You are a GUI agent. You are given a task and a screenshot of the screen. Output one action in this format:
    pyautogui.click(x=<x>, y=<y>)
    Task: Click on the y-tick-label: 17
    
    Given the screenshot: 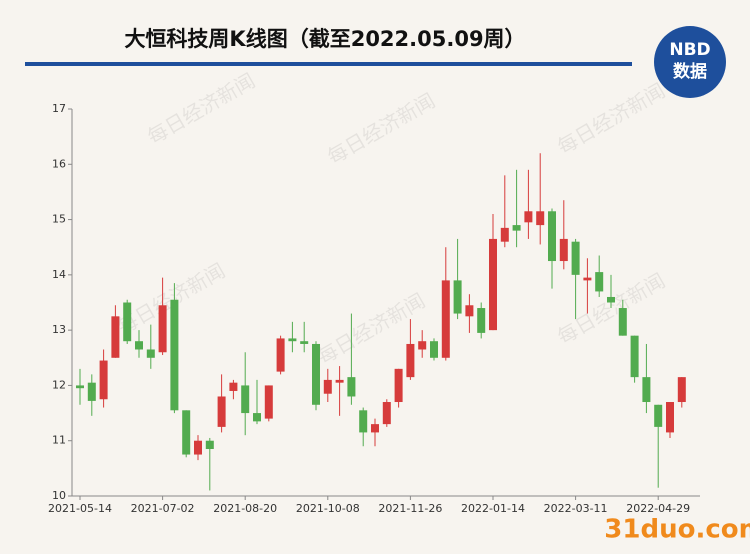 What is the action you would take?
    pyautogui.click(x=59, y=108)
    